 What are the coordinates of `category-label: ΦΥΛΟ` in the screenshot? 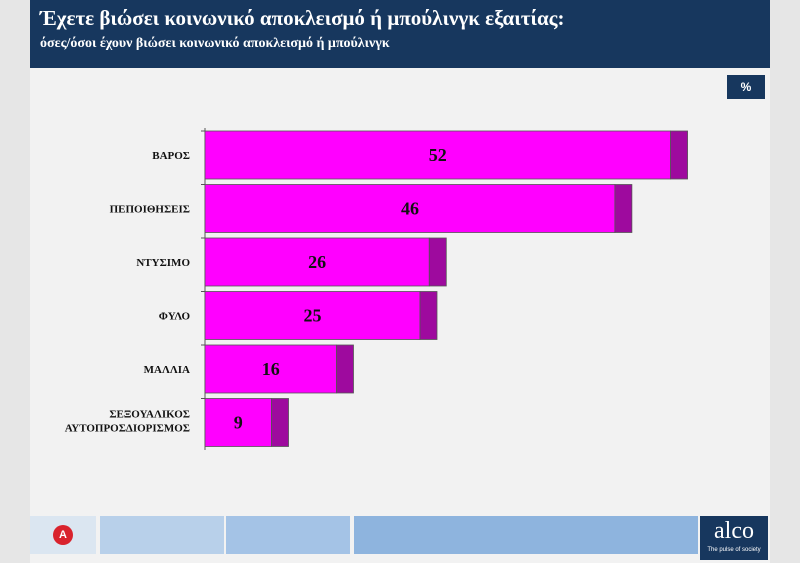 It's located at (175, 317).